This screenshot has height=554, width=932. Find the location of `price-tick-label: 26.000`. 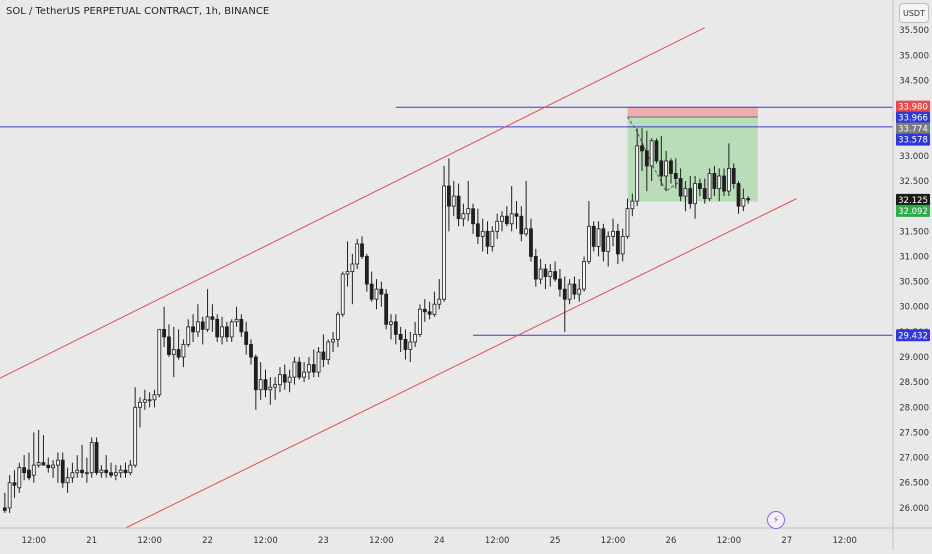

price-tick-label: 26.000 is located at coordinates (914, 509).